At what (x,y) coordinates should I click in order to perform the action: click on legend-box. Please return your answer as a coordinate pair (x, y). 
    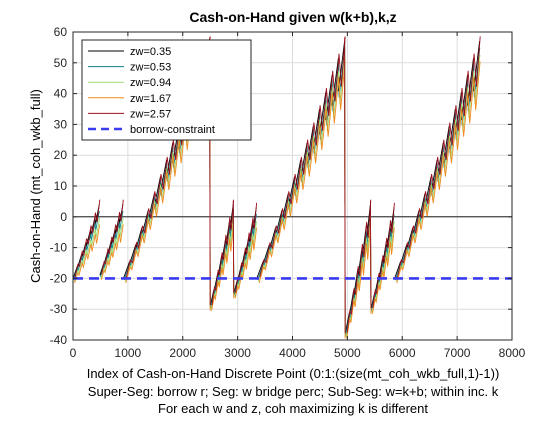
    Looking at the image, I should click on (166, 90).